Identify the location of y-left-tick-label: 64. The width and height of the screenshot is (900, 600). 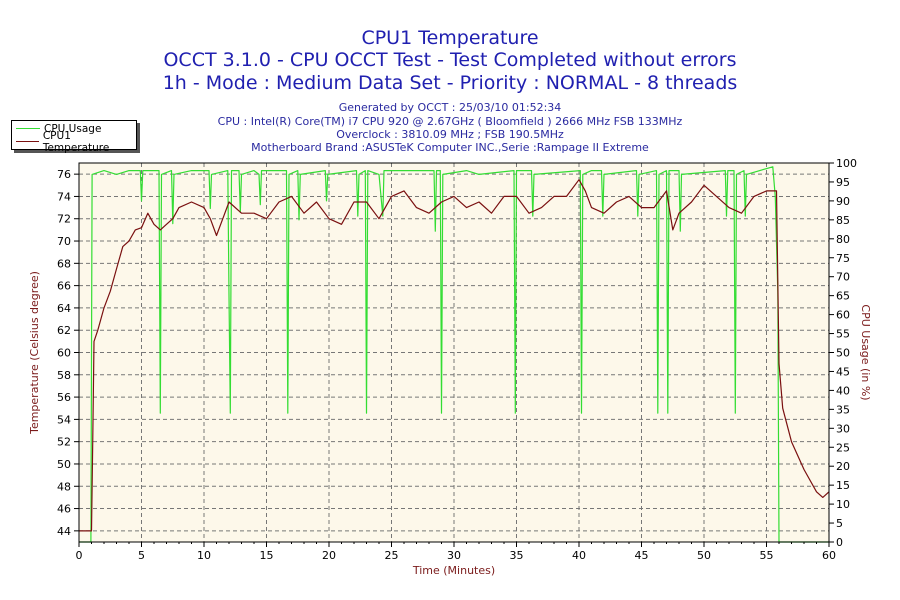
(64, 308).